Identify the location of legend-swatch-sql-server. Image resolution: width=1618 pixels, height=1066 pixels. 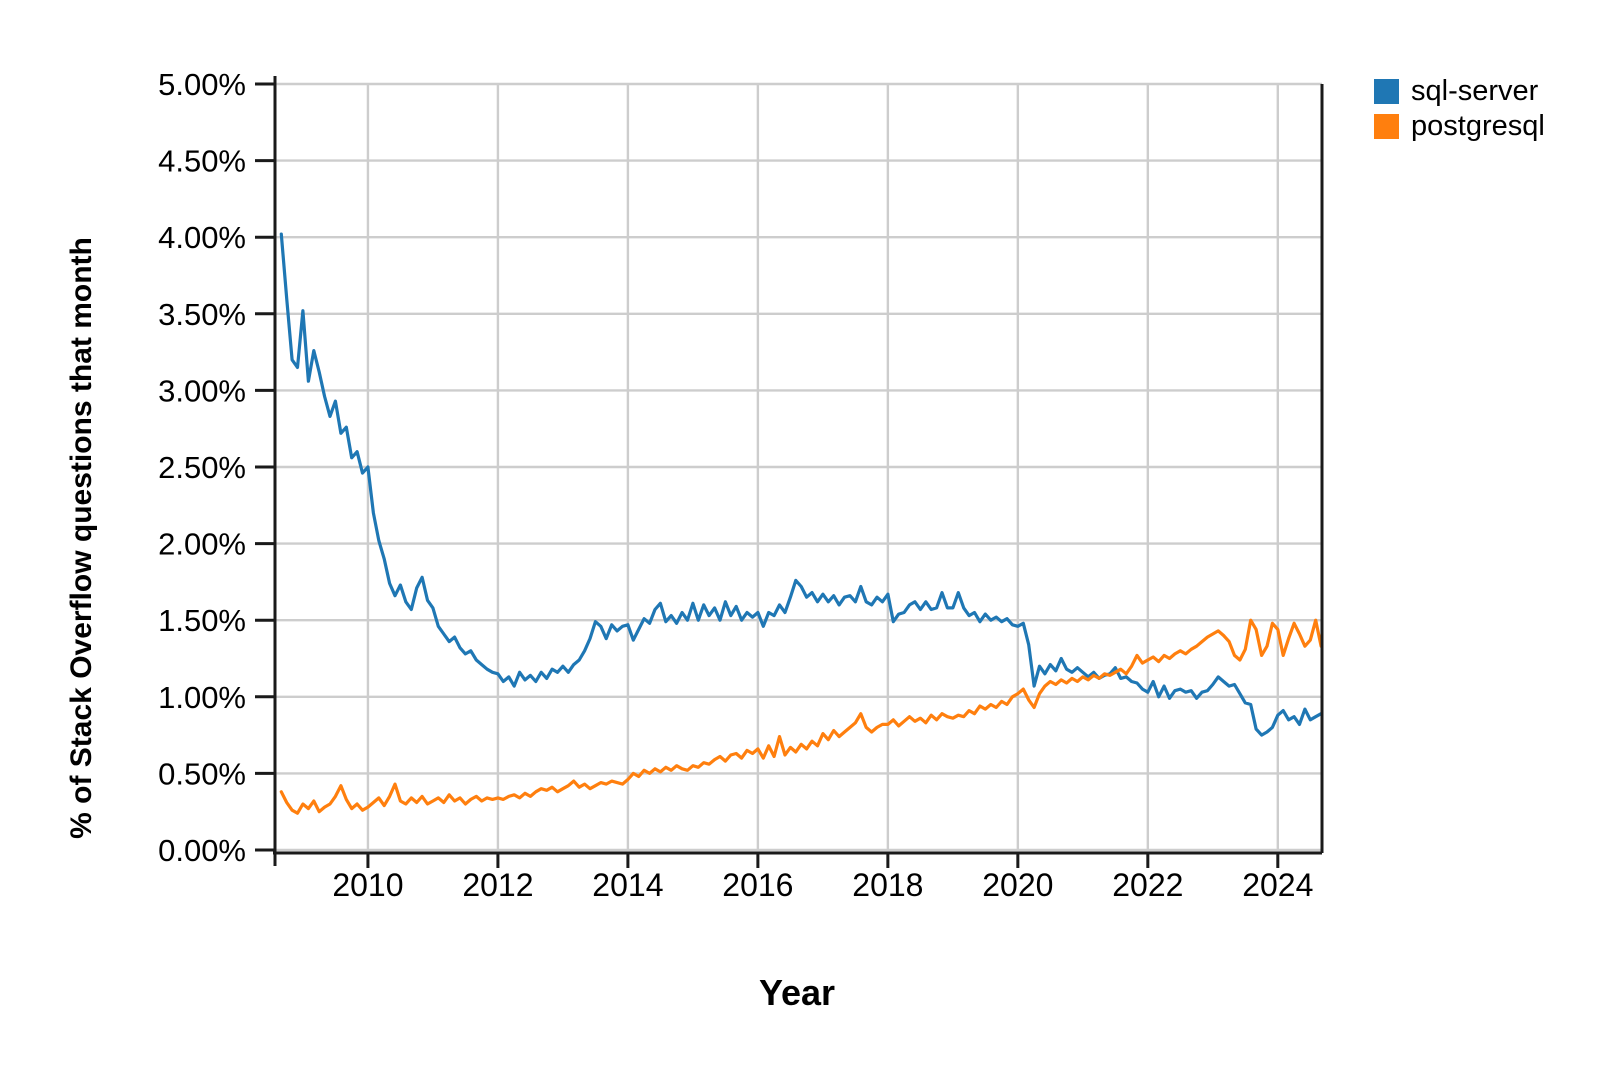
(1386, 91).